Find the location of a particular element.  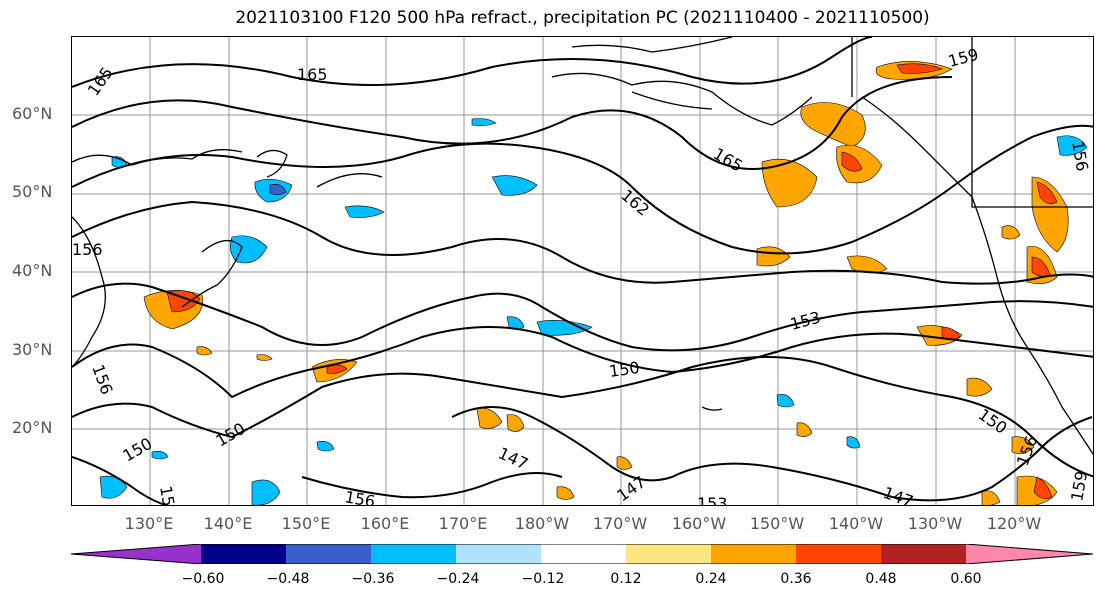

lon-label-180w: 180°W is located at coordinates (542, 523).